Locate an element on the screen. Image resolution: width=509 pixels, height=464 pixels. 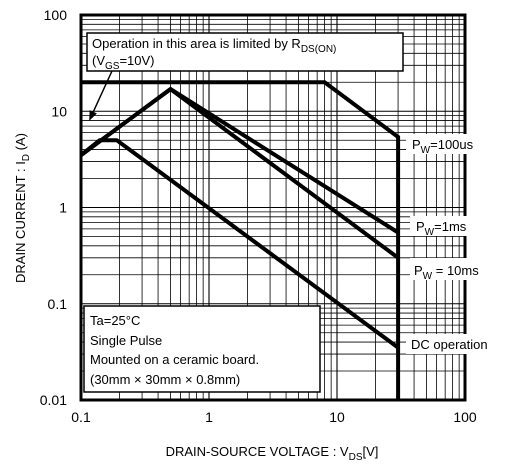
x-tick-label: 100 is located at coordinates (465, 417).